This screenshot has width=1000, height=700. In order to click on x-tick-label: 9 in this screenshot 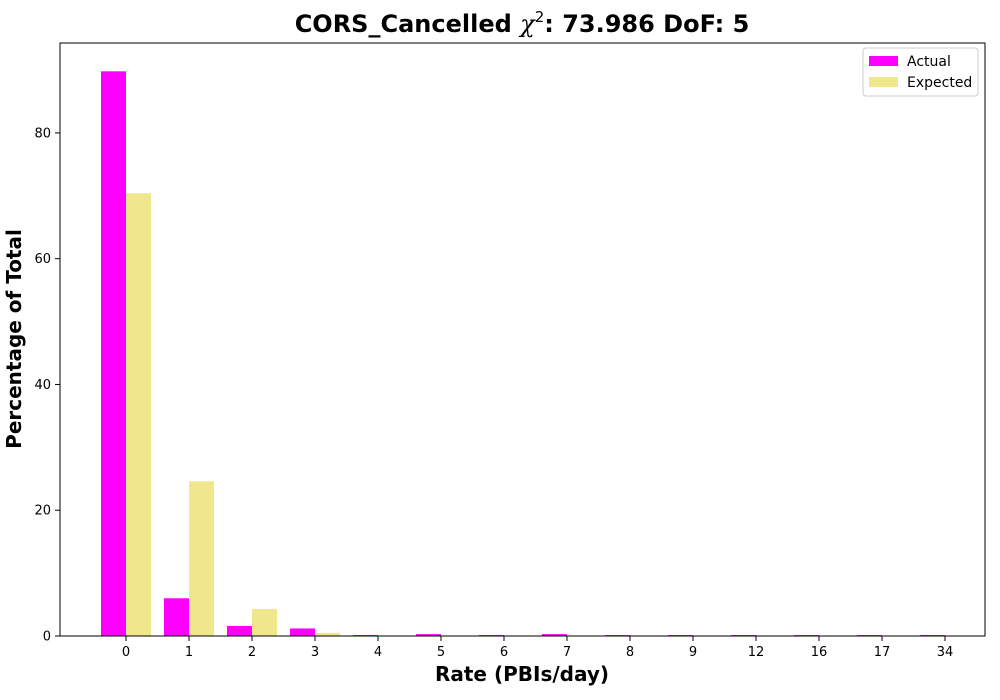, I will do `click(693, 652)`.